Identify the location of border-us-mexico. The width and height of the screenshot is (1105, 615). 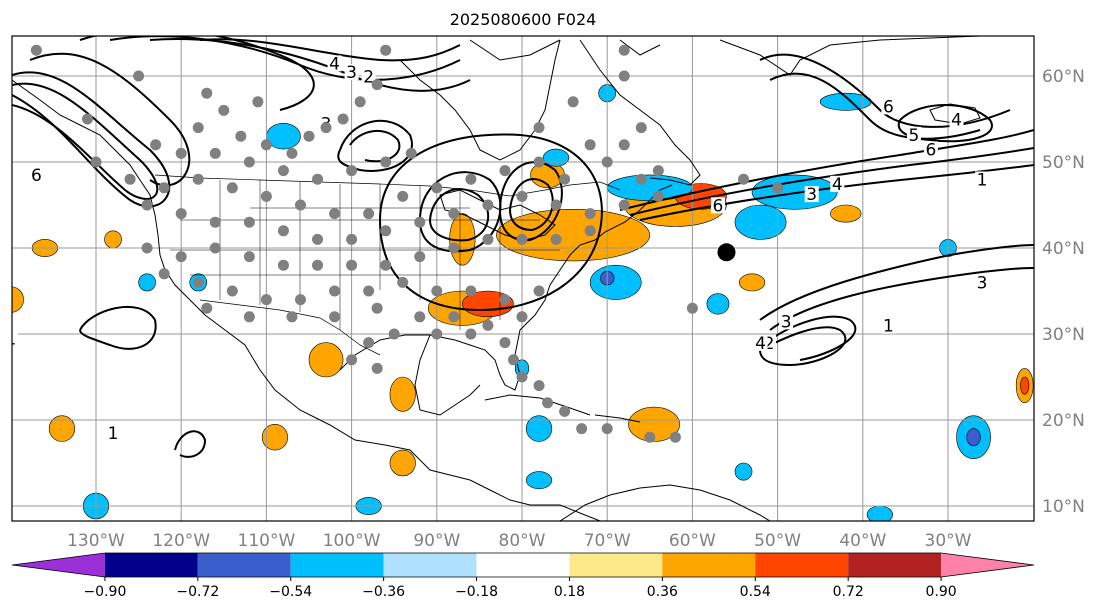
(290, 327).